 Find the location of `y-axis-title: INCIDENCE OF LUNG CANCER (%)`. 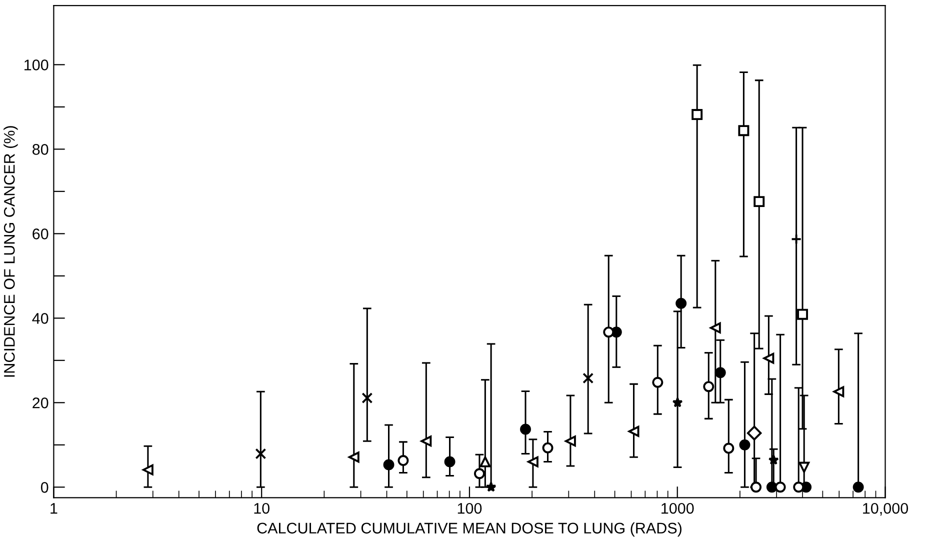

y-axis-title: INCIDENCE OF LUNG CANCER (%) is located at coordinates (11, 251).